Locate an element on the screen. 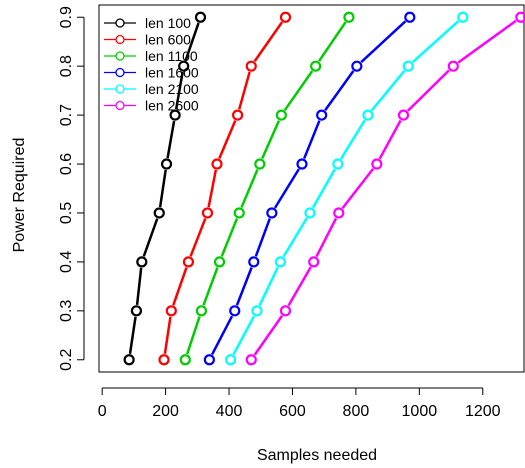 Image resolution: width=525 pixels, height=468 pixels. y-tick-label: 0.3 is located at coordinates (66, 311).